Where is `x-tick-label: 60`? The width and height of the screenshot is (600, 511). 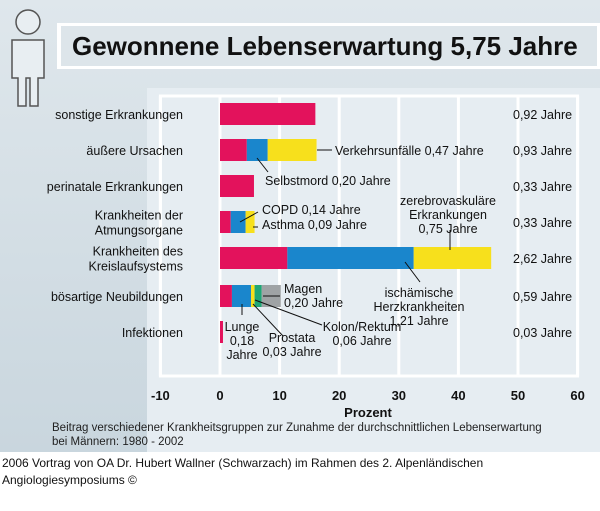
x-tick-label: 60 is located at coordinates (577, 395).